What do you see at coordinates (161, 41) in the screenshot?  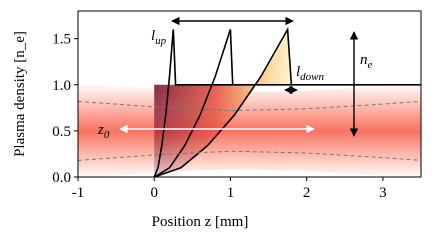 I see `annotation-sub: up` at bounding box center [161, 41].